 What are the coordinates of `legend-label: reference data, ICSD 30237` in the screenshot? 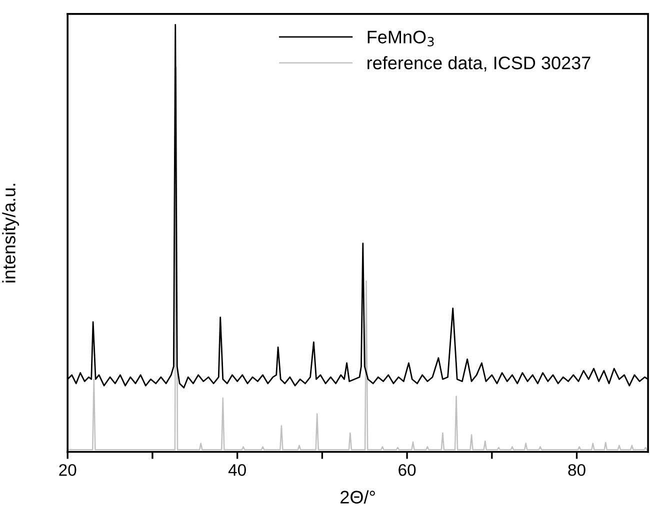 It's located at (479, 64).